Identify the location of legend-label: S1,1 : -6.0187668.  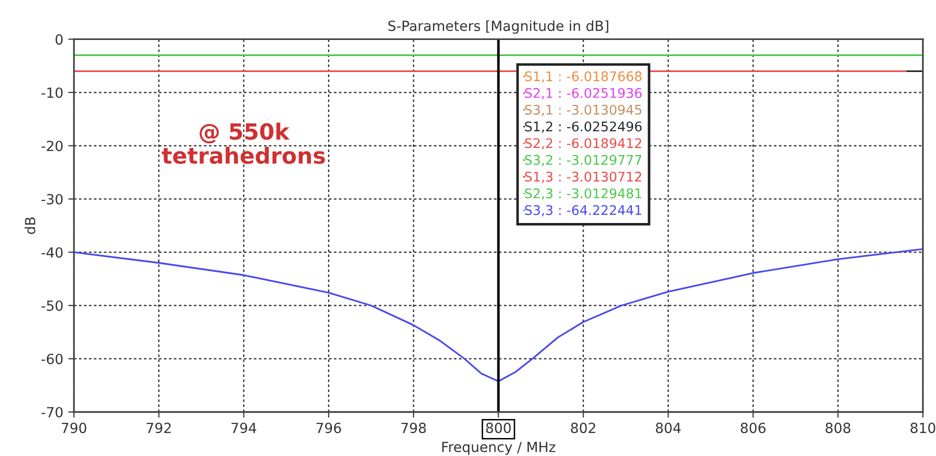
(583, 77).